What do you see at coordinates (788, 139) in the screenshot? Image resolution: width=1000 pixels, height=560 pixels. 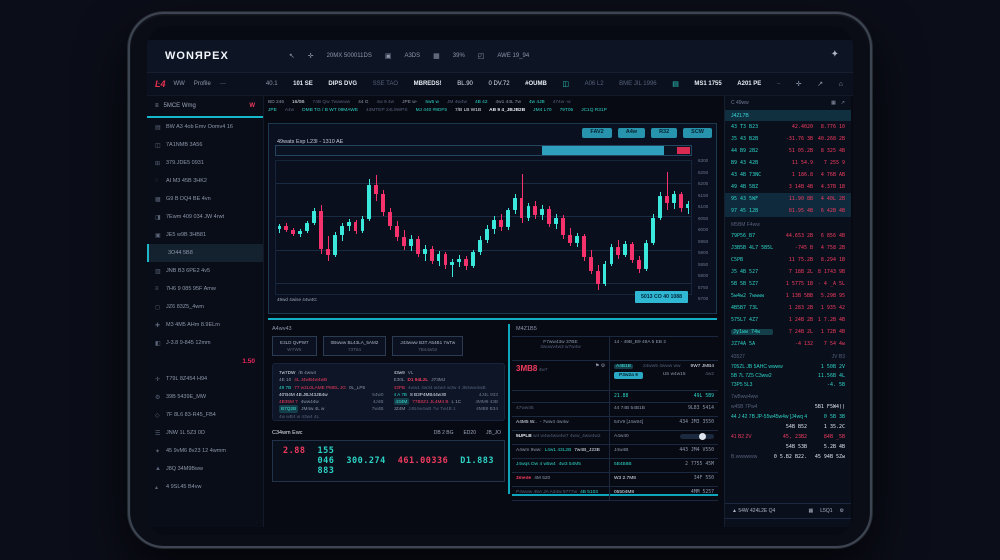 I see `orderbook-row: J5 43 B2B -31.76 3B 40.268 2B` at bounding box center [788, 139].